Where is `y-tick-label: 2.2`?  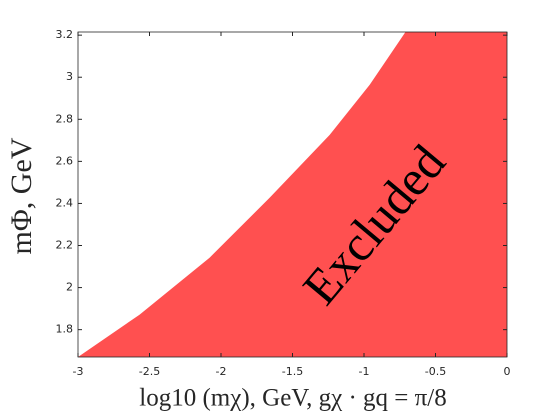
y-tick-label: 2.2 is located at coordinates (65, 245).